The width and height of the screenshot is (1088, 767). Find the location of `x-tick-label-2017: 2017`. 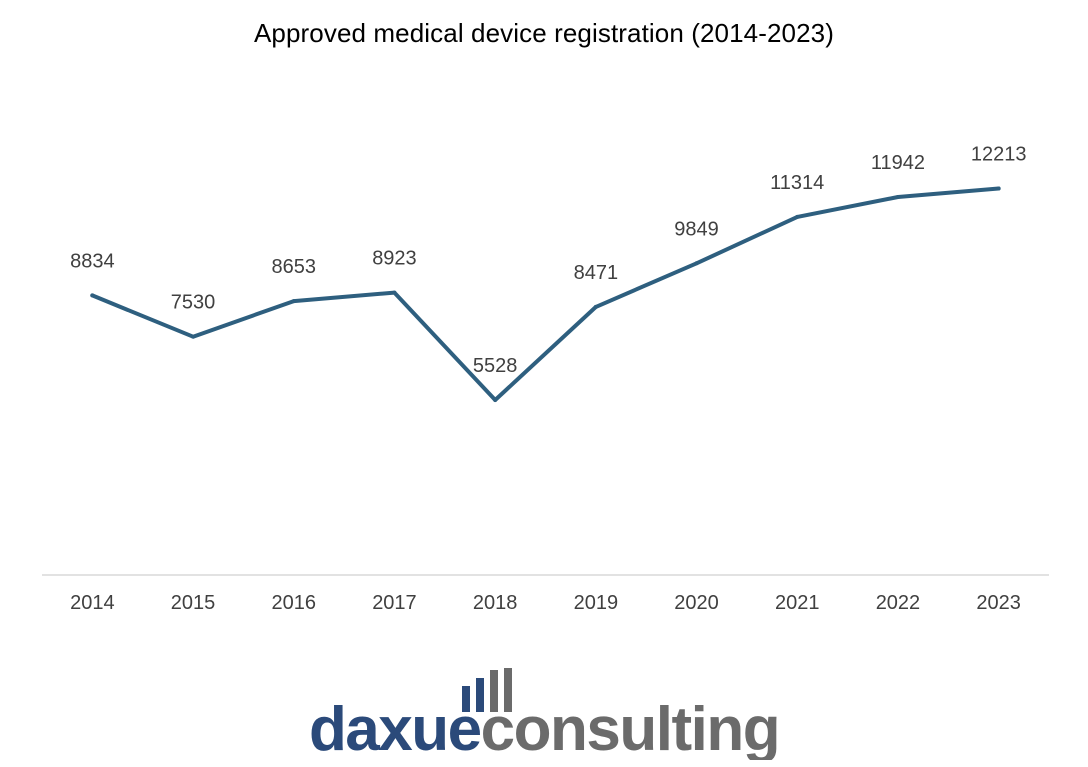

x-tick-label-2017: 2017 is located at coordinates (394, 603).